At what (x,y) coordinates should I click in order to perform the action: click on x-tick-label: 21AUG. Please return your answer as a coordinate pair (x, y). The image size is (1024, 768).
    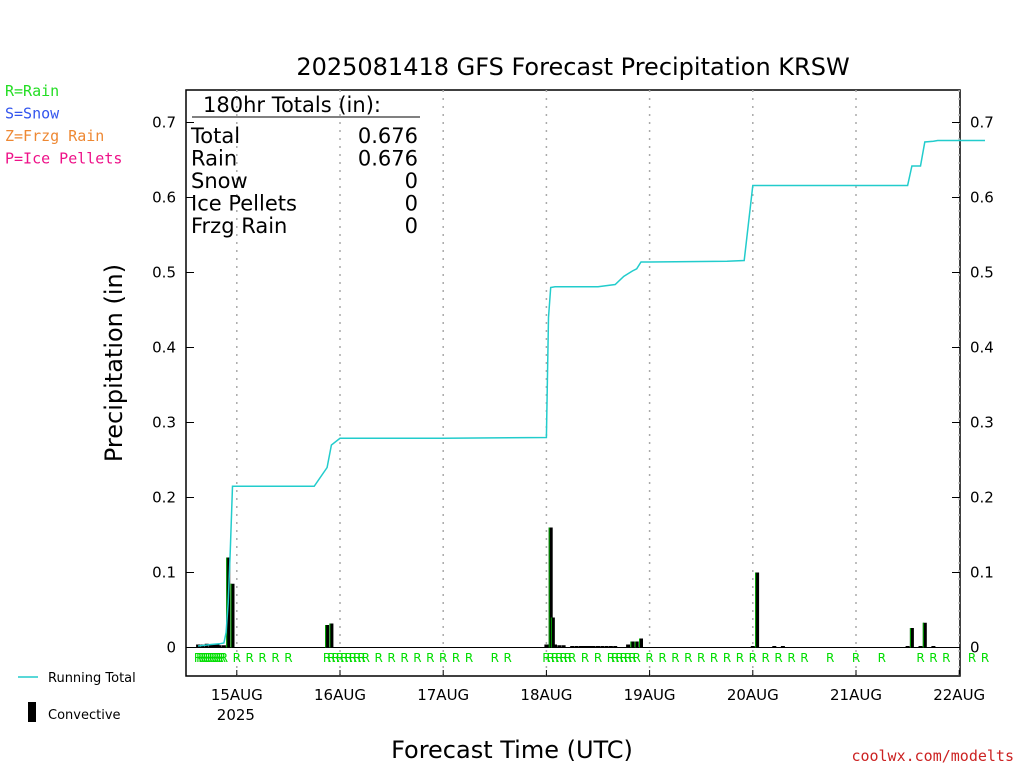
    Looking at the image, I should click on (856, 695).